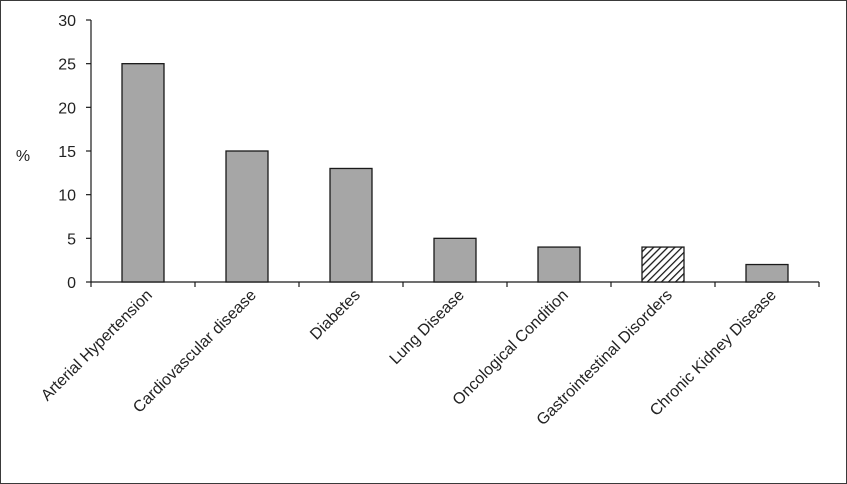  What do you see at coordinates (195, 352) in the screenshot?
I see `x-category-label: Cardiovascular disease` at bounding box center [195, 352].